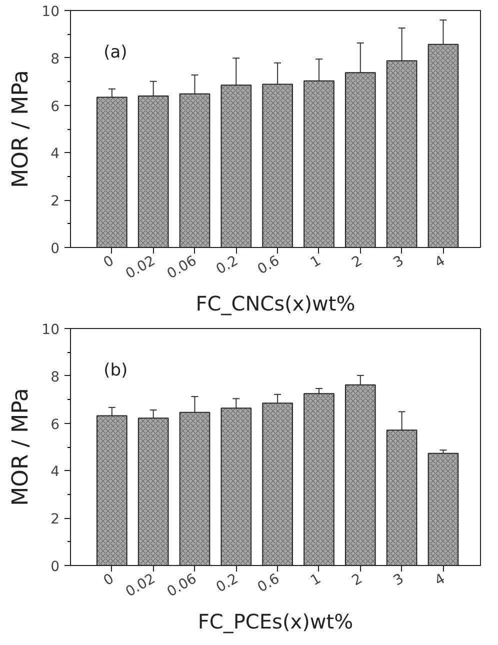  Describe the element at coordinates (276, 304) in the screenshot. I see `x-axis-title: FC_CNCs(x)wt%` at that location.